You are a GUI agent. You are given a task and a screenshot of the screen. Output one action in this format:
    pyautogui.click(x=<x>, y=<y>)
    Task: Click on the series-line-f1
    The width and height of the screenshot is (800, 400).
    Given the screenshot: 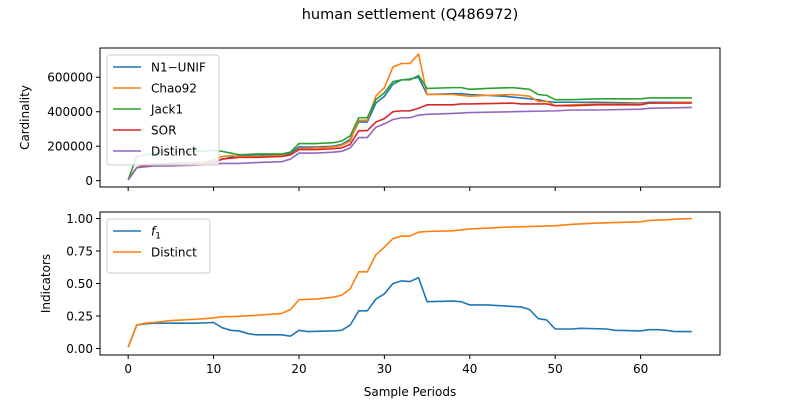 What is the action you would take?
    pyautogui.click(x=409, y=312)
    